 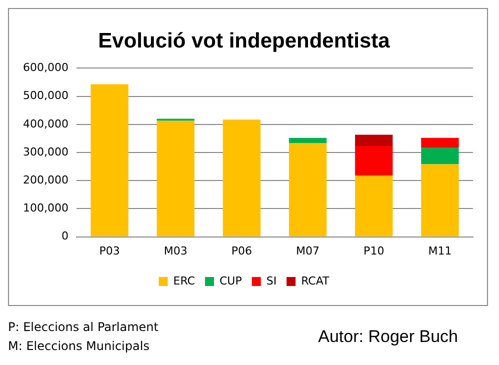 I want to click on y-tick-label: 400,000, so click(x=45, y=123).